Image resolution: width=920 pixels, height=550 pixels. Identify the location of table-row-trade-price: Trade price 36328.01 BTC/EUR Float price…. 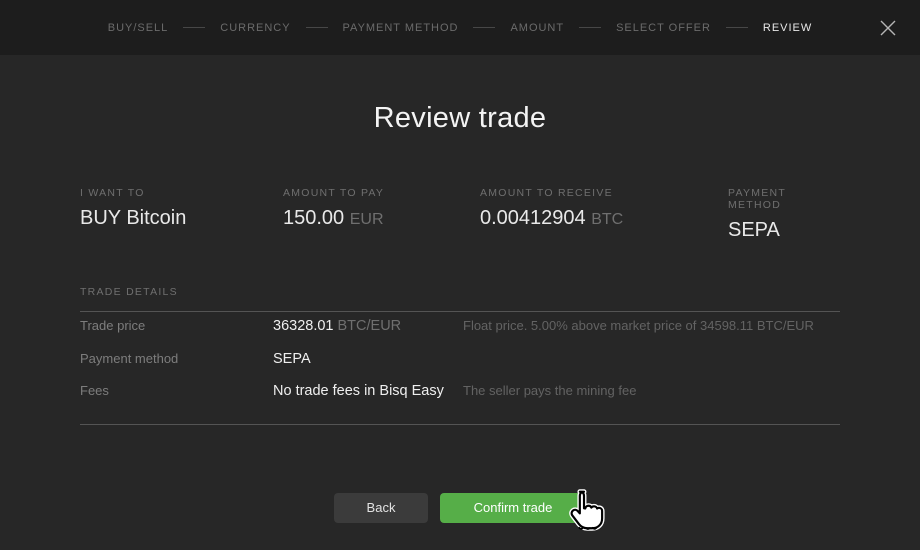
(460, 334).